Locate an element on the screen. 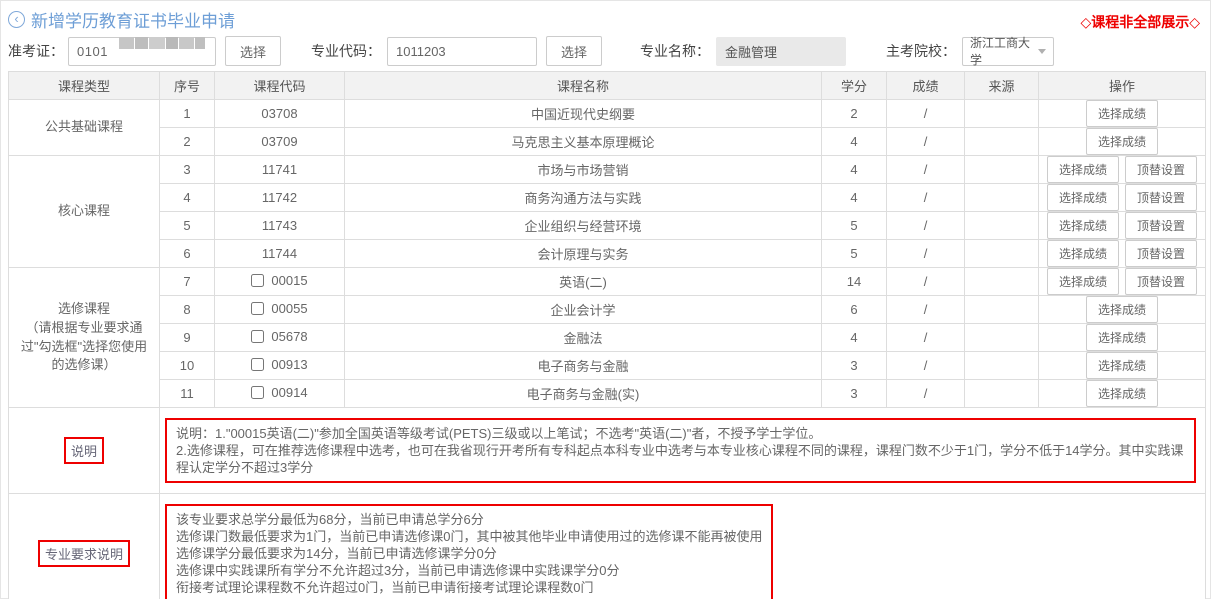 The height and width of the screenshot is (599, 1211). cell-name: 马克思主义基本原理概论 is located at coordinates (583, 141).